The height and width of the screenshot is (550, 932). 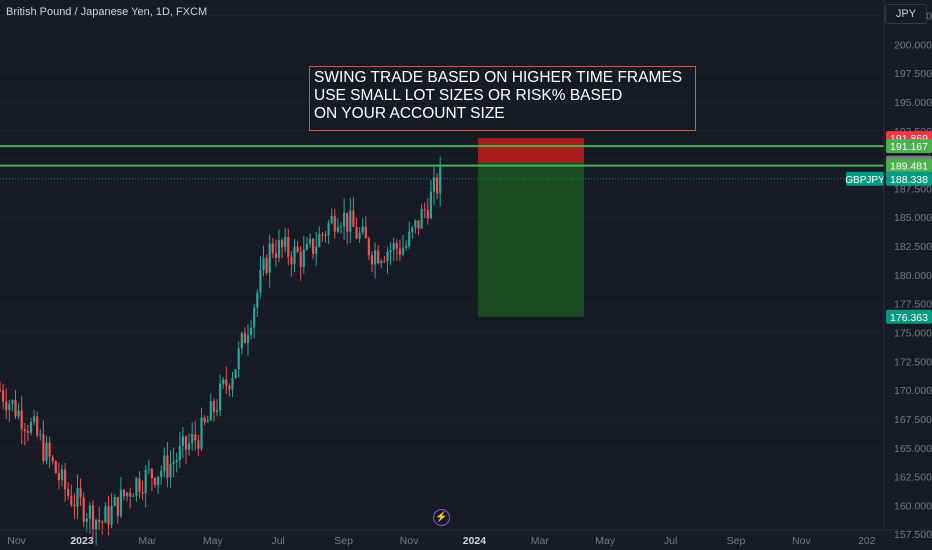 What do you see at coordinates (468, 95) in the screenshot?
I see `trade-note-line-2: USE SMALL LOT SIZES OR RISK% BASED` at bounding box center [468, 95].